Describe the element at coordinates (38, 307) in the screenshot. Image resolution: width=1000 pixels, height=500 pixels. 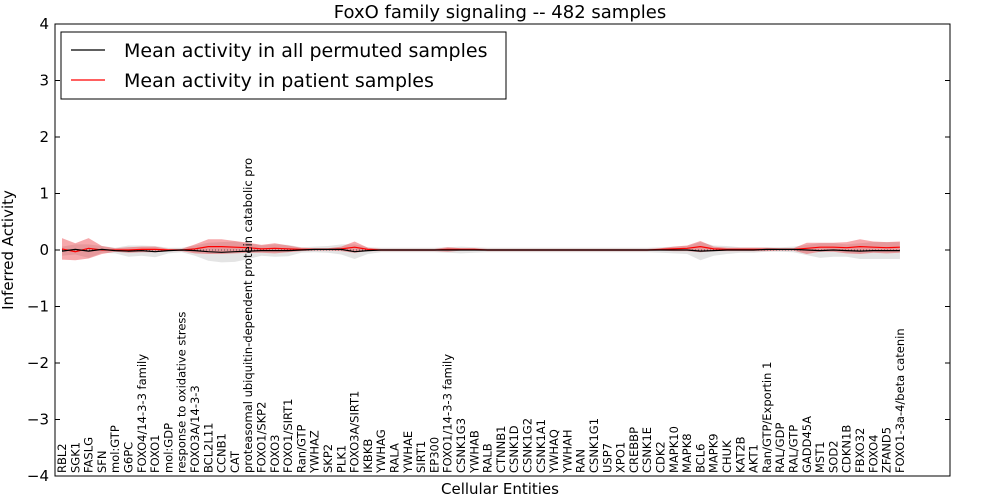
I see `y-tick-label: −1` at that location.